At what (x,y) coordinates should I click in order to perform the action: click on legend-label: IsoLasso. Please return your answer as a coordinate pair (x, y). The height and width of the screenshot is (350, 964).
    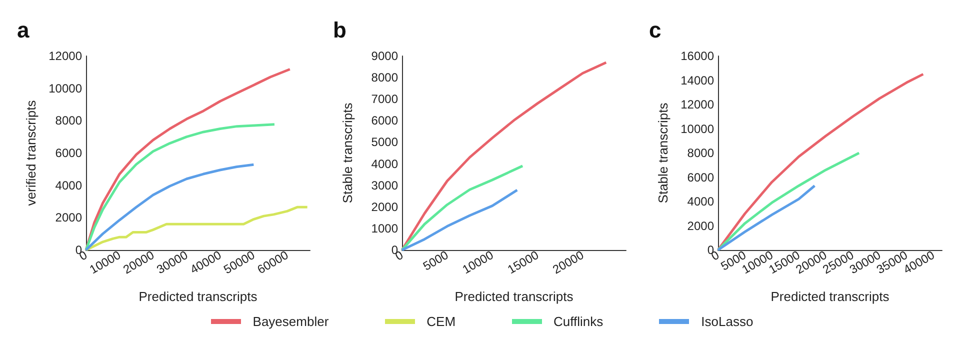
    Looking at the image, I should click on (727, 321).